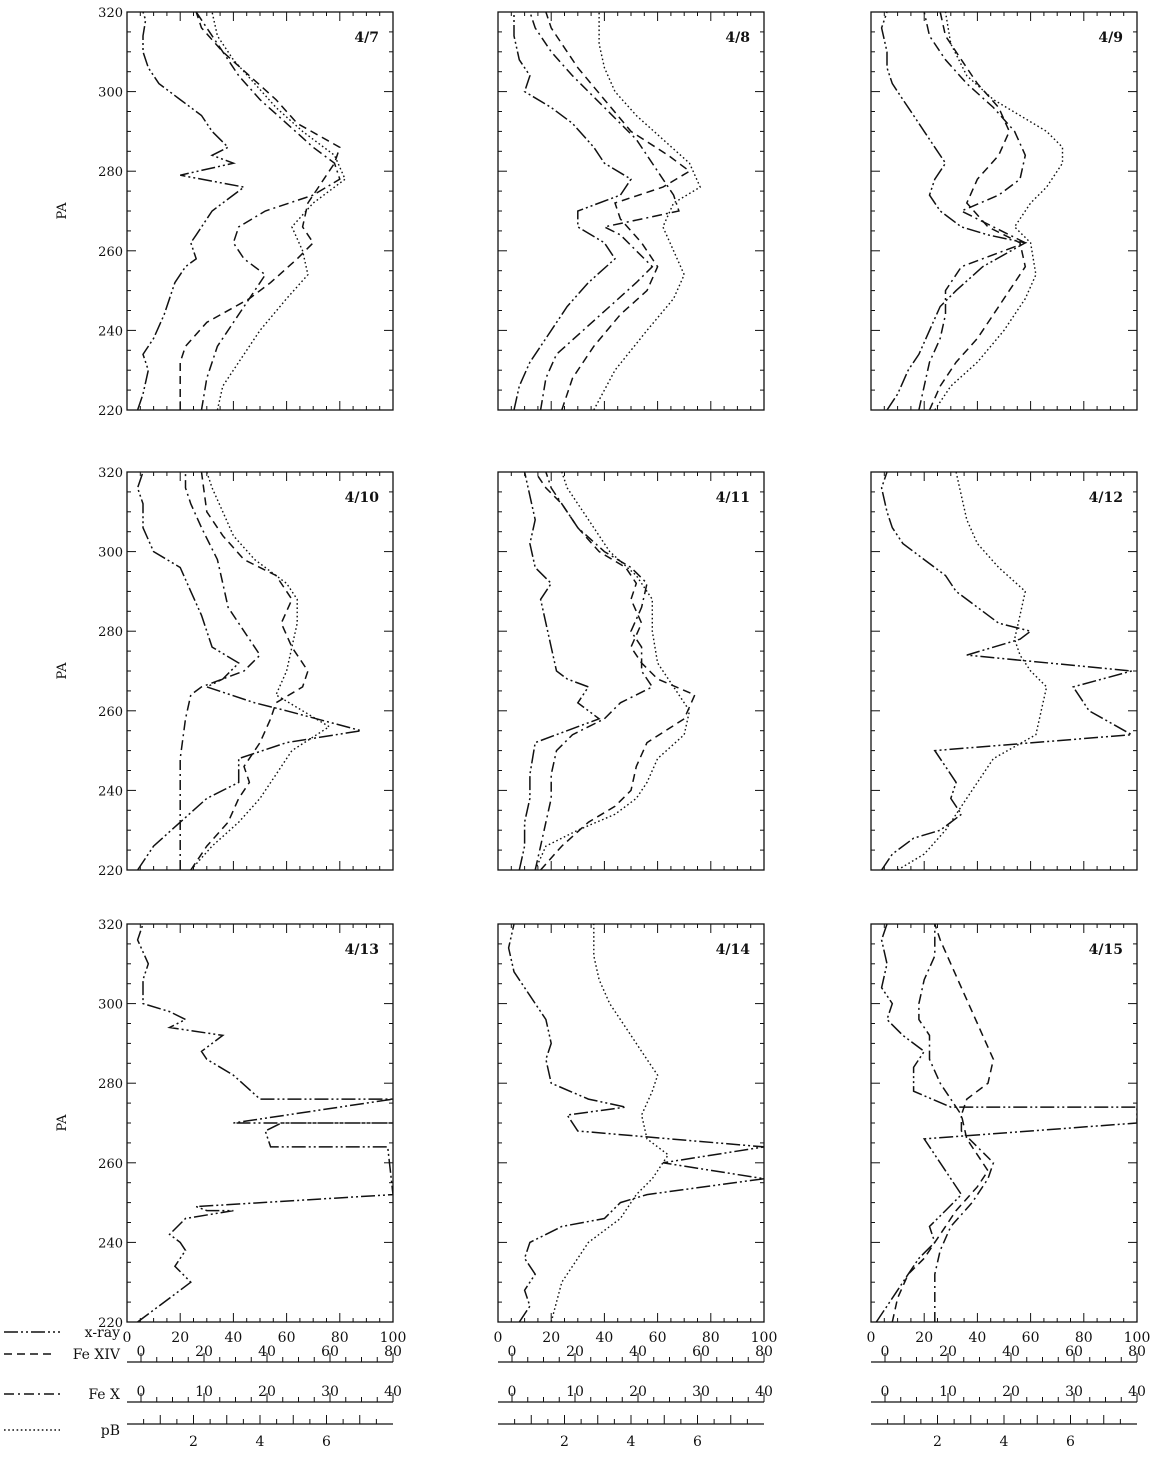 The width and height of the screenshot is (1155, 1461). I want to click on legend-label: x-ray, so click(102, 1333).